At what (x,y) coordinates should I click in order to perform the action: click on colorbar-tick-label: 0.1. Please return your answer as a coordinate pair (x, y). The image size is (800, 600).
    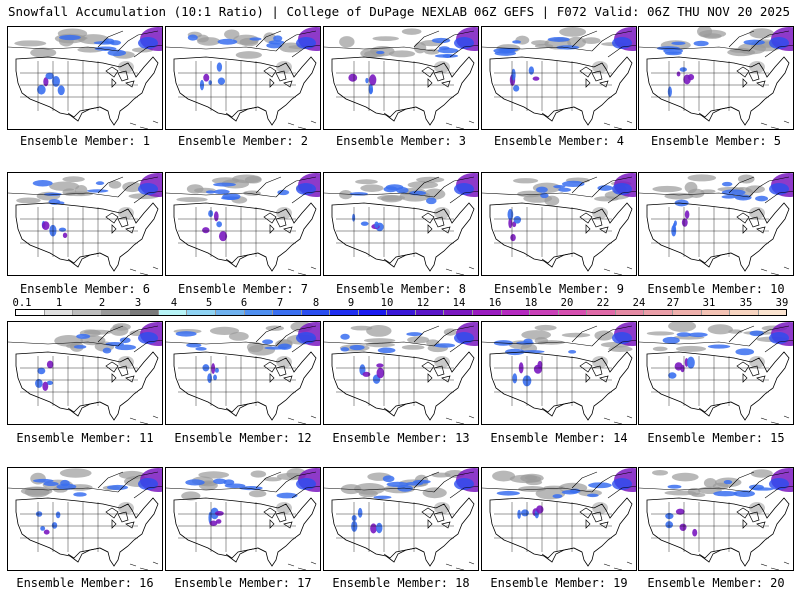
    Looking at the image, I should click on (22, 303).